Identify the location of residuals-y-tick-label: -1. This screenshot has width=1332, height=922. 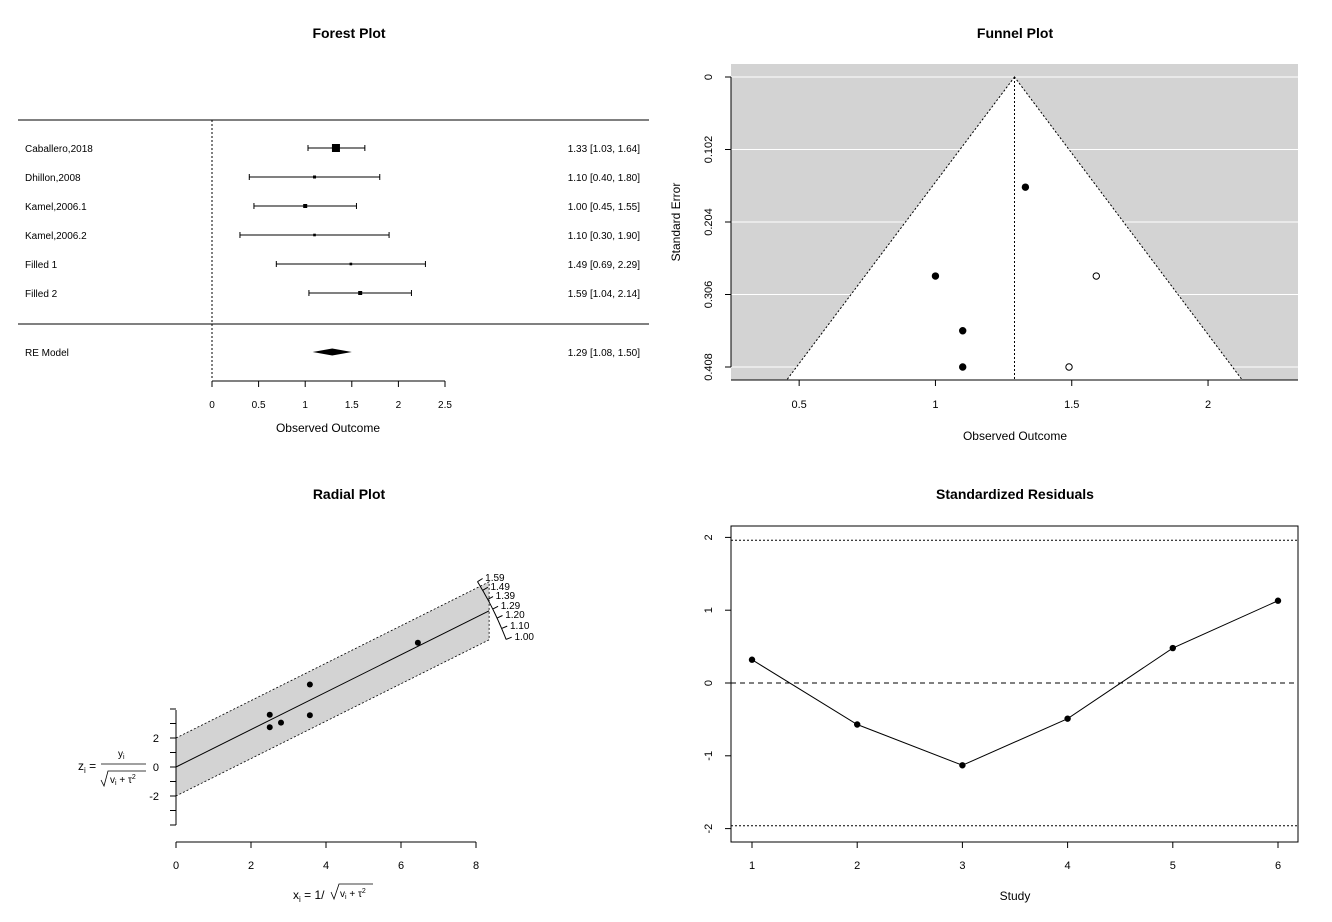
(709, 756).